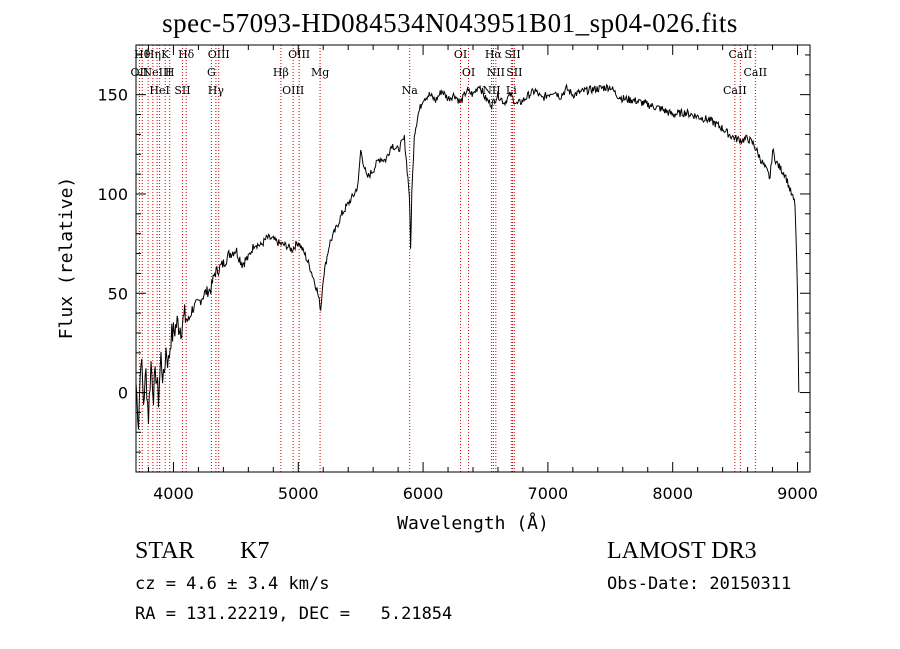  Describe the element at coordinates (682, 551) in the screenshot. I see `survey-label: LAMOST DR3` at that location.